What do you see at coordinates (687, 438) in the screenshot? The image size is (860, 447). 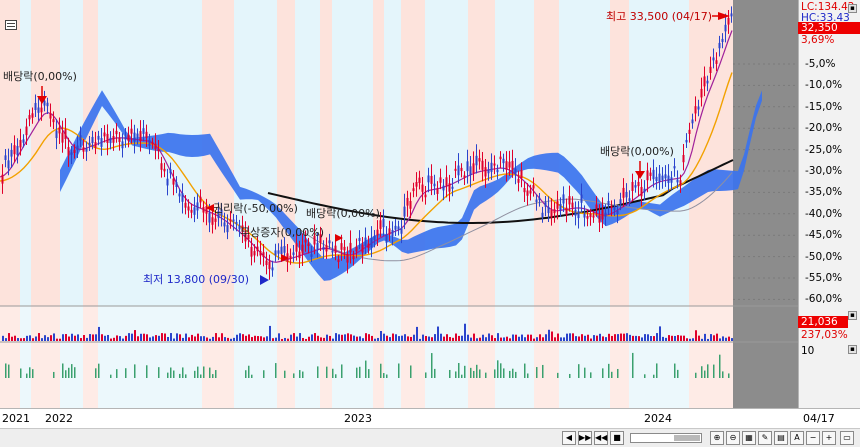 I see `scroll-thumb` at bounding box center [687, 438].